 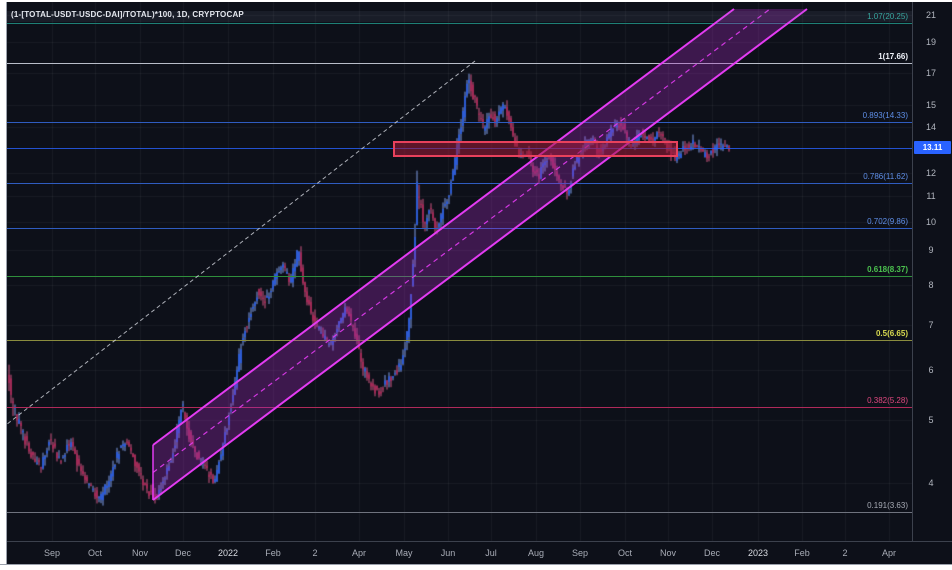 What do you see at coordinates (459, 340) in the screenshot?
I see `fib-line-0.5(6.65)` at bounding box center [459, 340].